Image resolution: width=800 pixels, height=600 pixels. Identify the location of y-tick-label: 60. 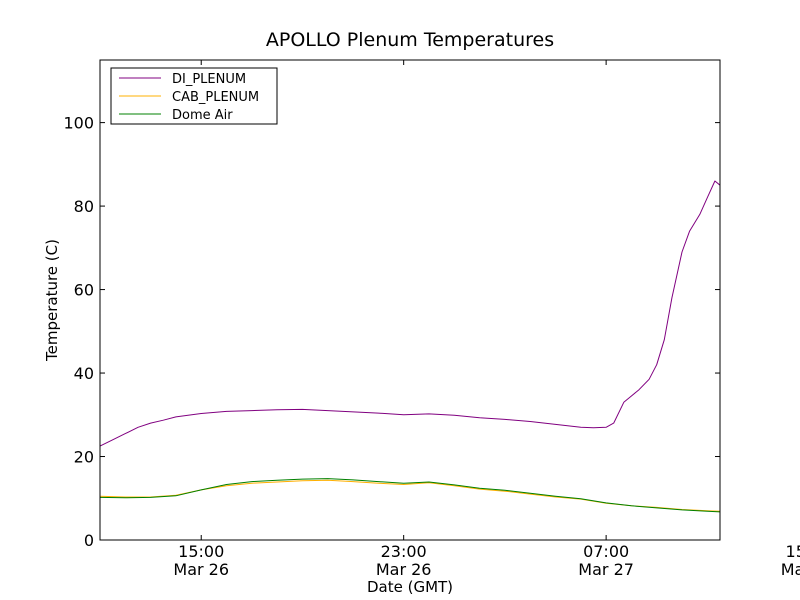
(84, 290).